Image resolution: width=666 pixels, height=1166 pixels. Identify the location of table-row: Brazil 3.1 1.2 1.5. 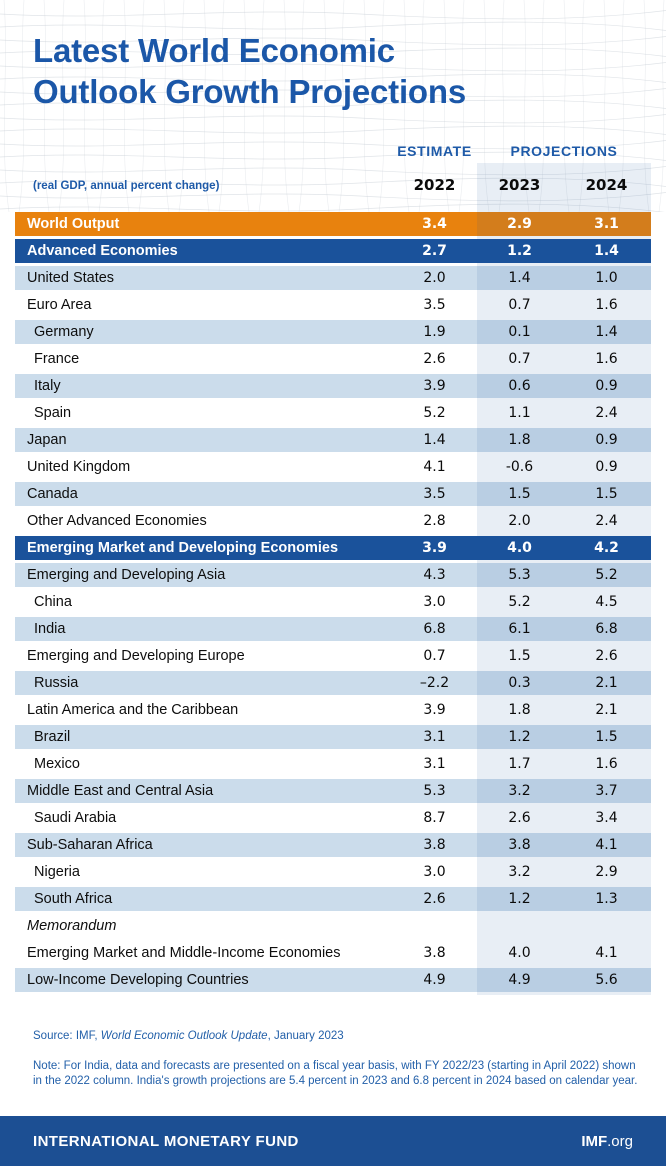
(333, 737).